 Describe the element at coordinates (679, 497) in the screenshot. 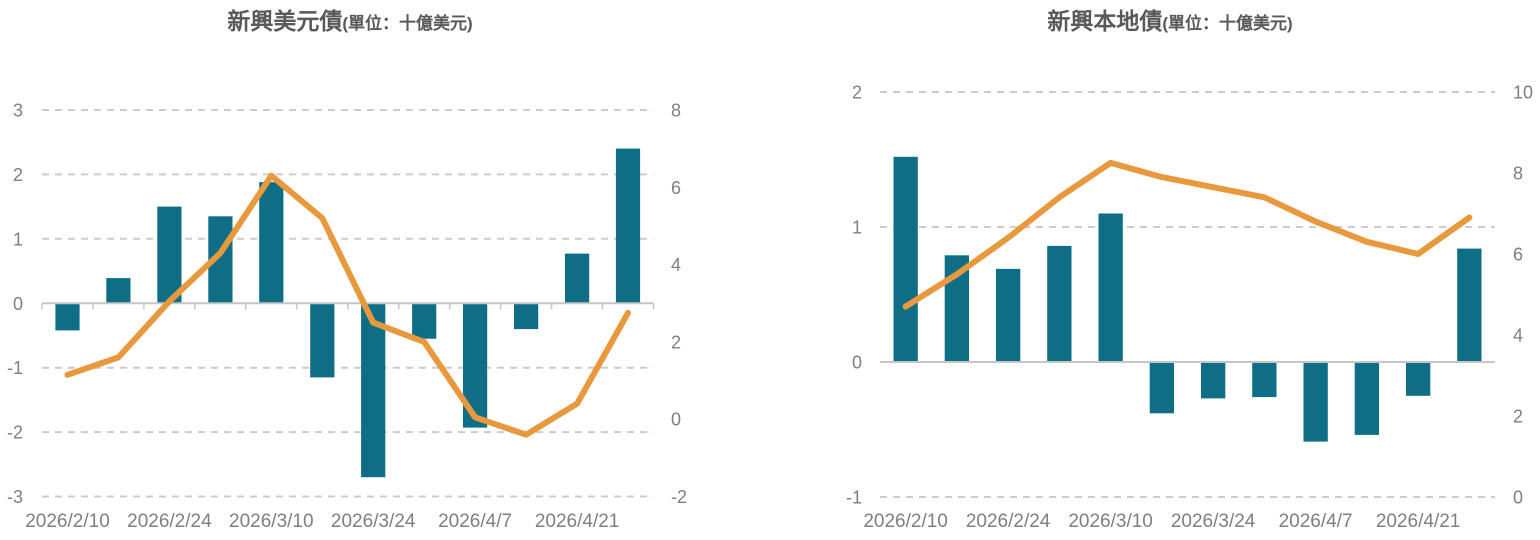

I see `right-axis-tick-label: -2` at that location.